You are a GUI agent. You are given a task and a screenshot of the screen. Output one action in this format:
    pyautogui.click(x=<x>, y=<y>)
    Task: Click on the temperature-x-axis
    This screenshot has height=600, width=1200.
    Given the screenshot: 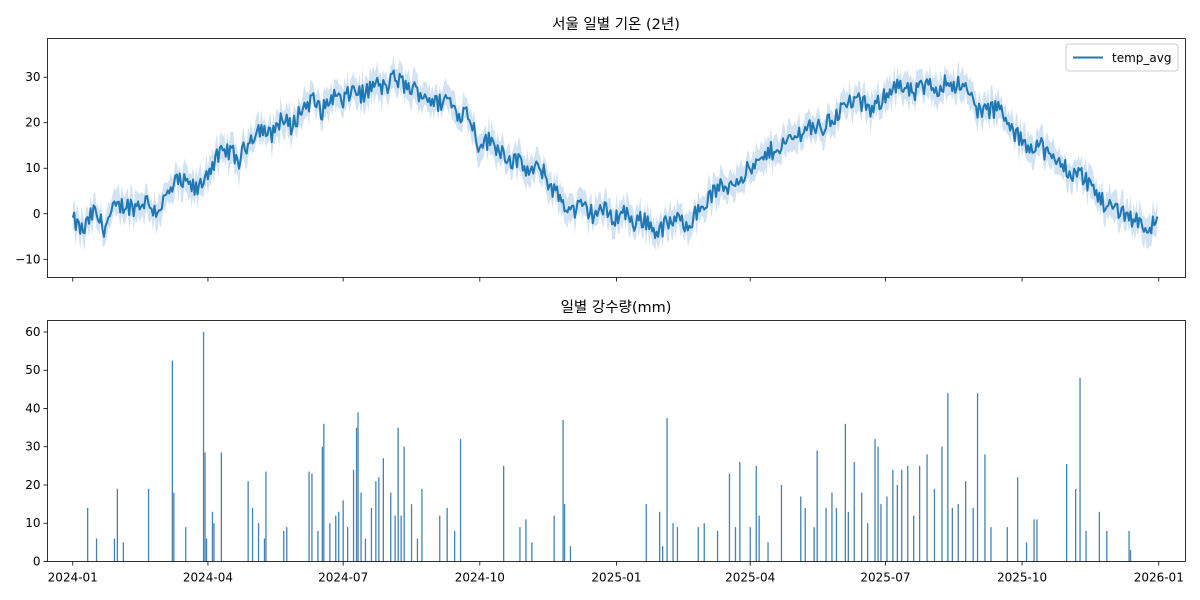 What is the action you would take?
    pyautogui.click(x=616, y=279)
    